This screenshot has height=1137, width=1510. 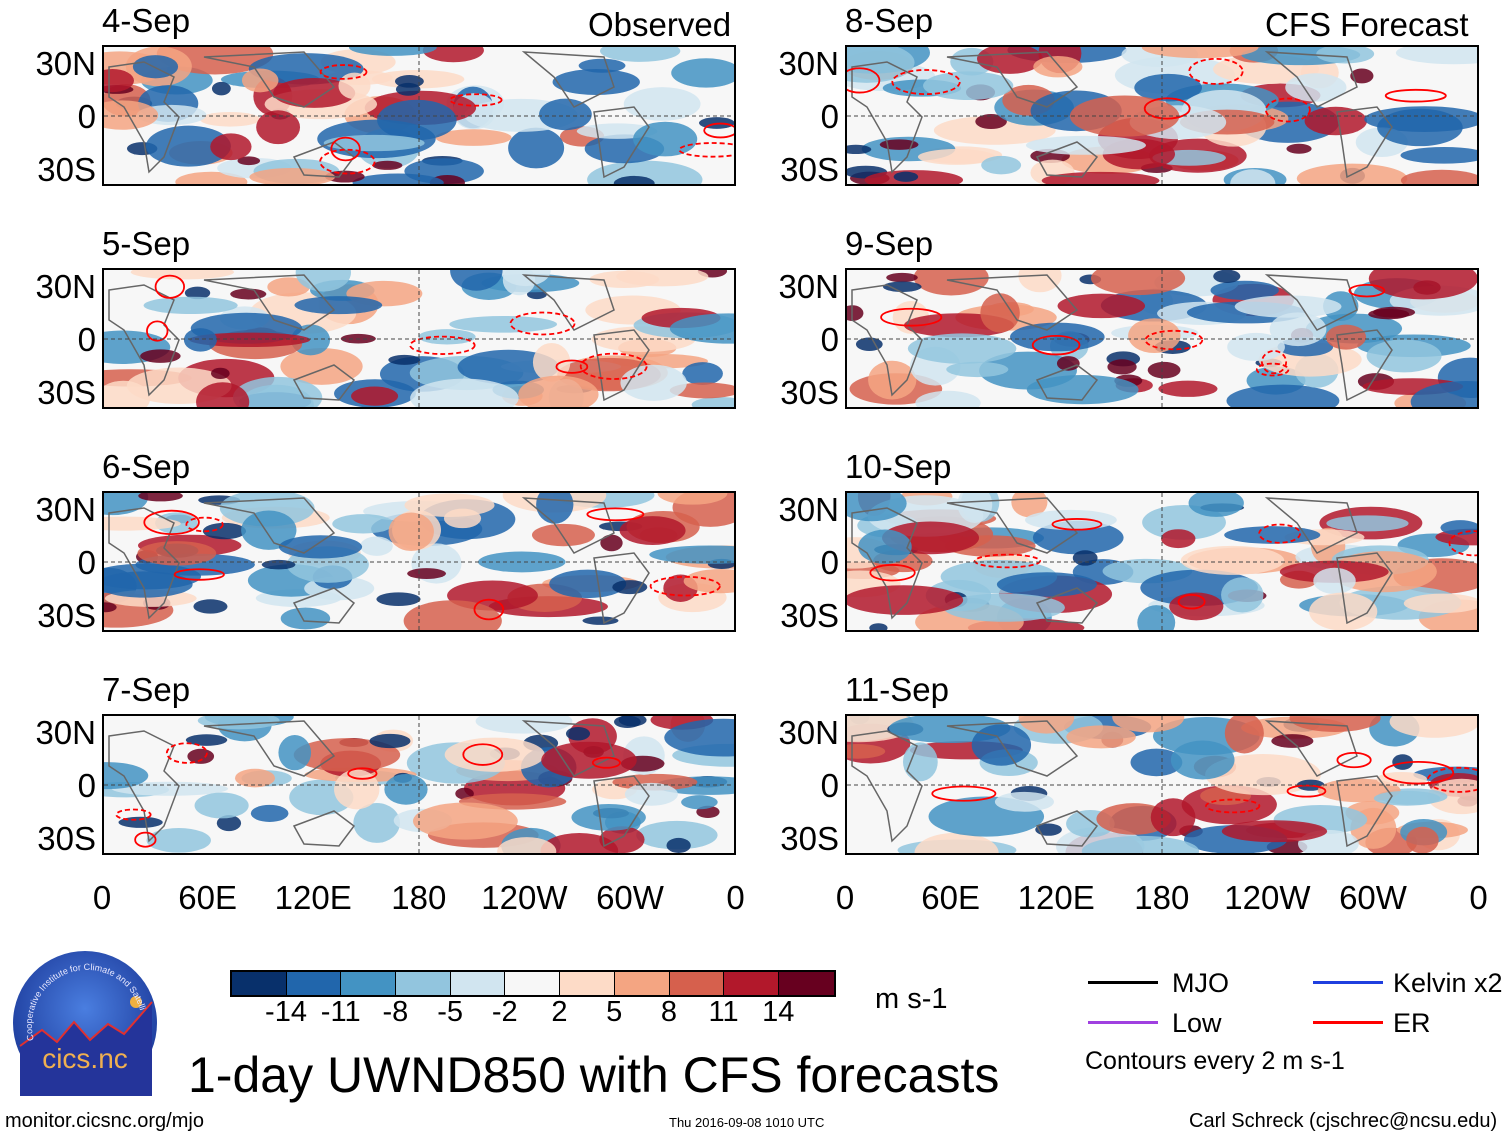 I want to click on legend-kelvin-line, so click(x=1348, y=982).